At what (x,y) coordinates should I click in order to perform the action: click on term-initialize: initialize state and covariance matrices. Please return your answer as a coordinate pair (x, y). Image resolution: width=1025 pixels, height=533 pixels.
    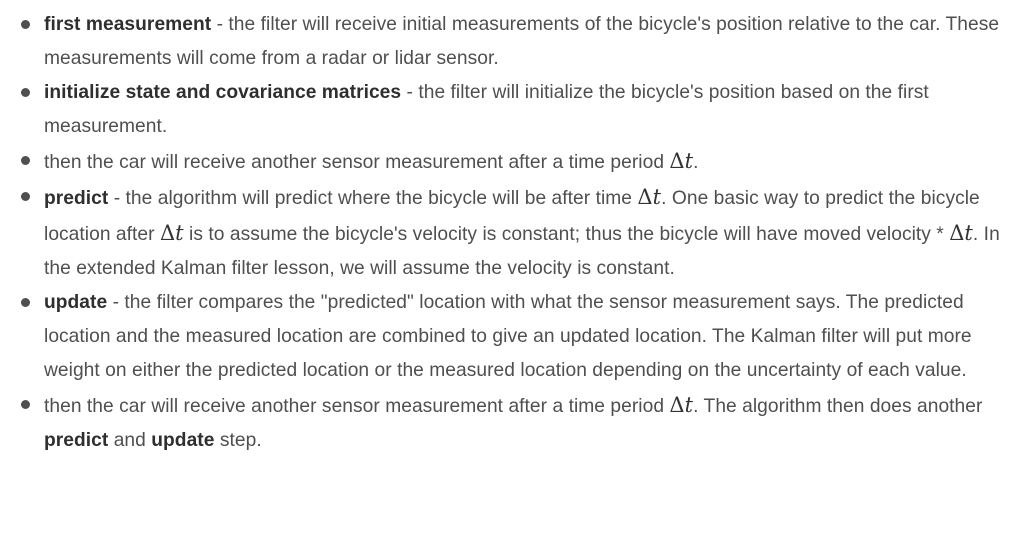
    Looking at the image, I should click on (223, 92).